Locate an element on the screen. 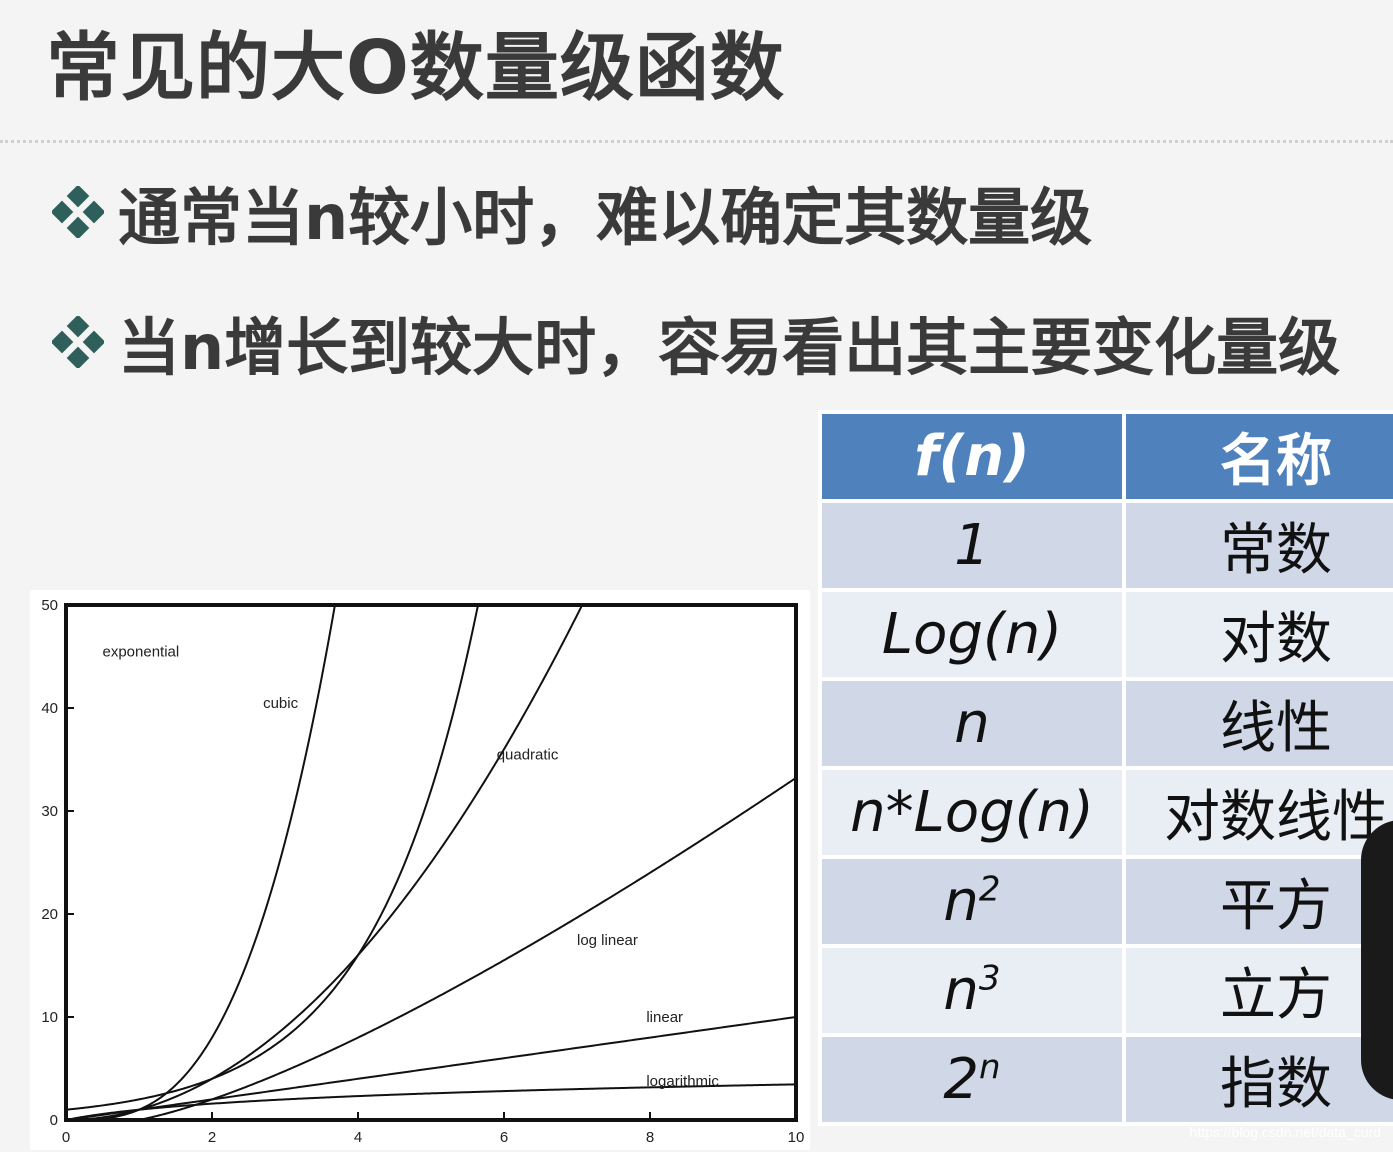 The width and height of the screenshot is (1393, 1152). header-fn: f(n) is located at coordinates (972, 456).